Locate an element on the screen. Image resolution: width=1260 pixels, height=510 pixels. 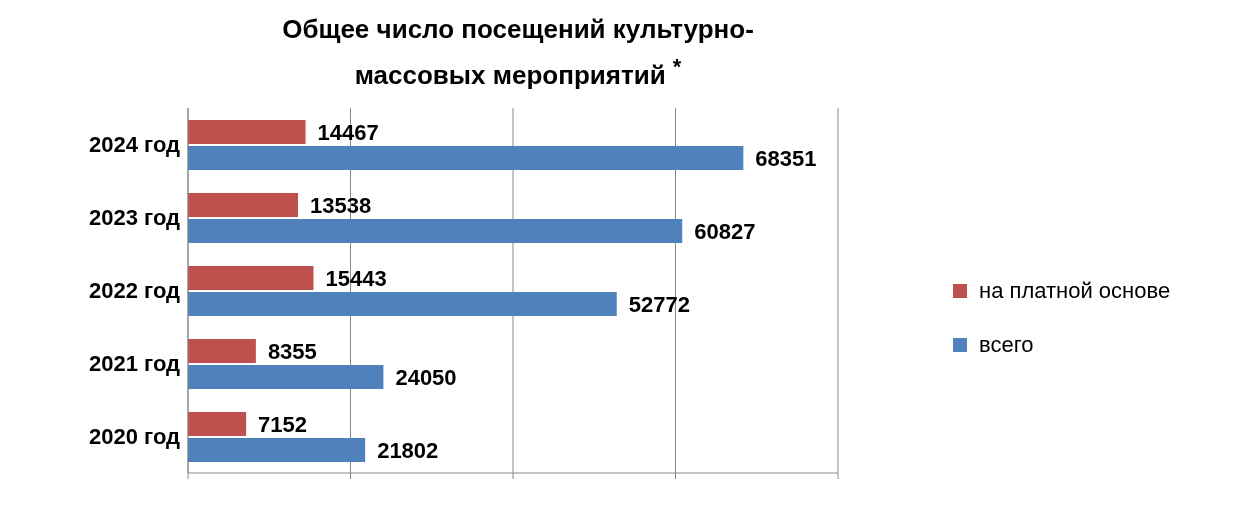
data-label: 7152 is located at coordinates (283, 424).